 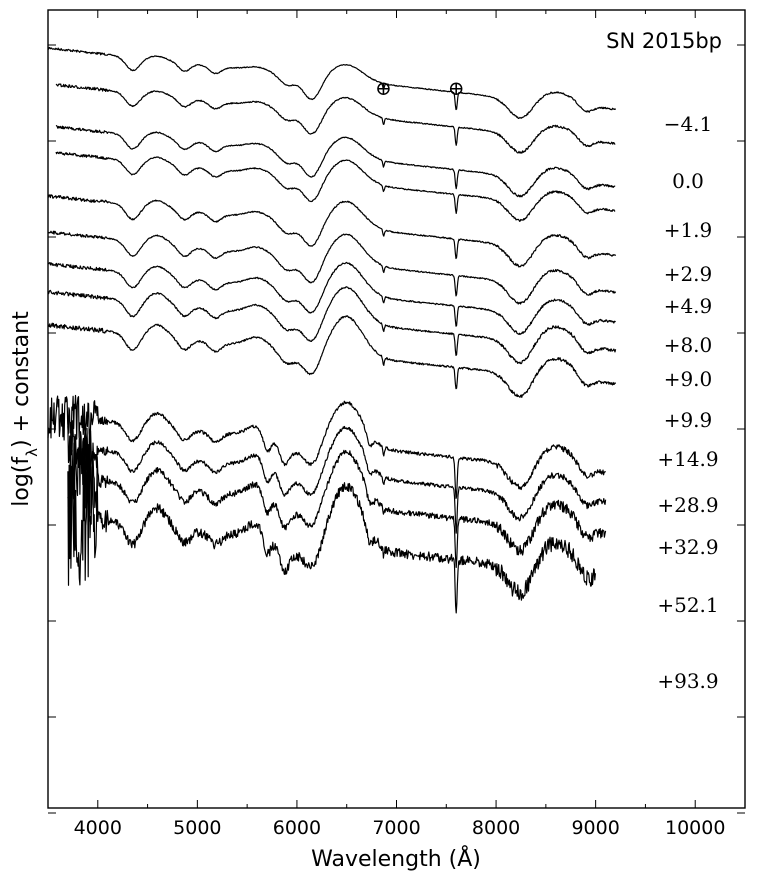 What do you see at coordinates (687, 505) in the screenshot?
I see `phase-label: +28.9` at bounding box center [687, 505].